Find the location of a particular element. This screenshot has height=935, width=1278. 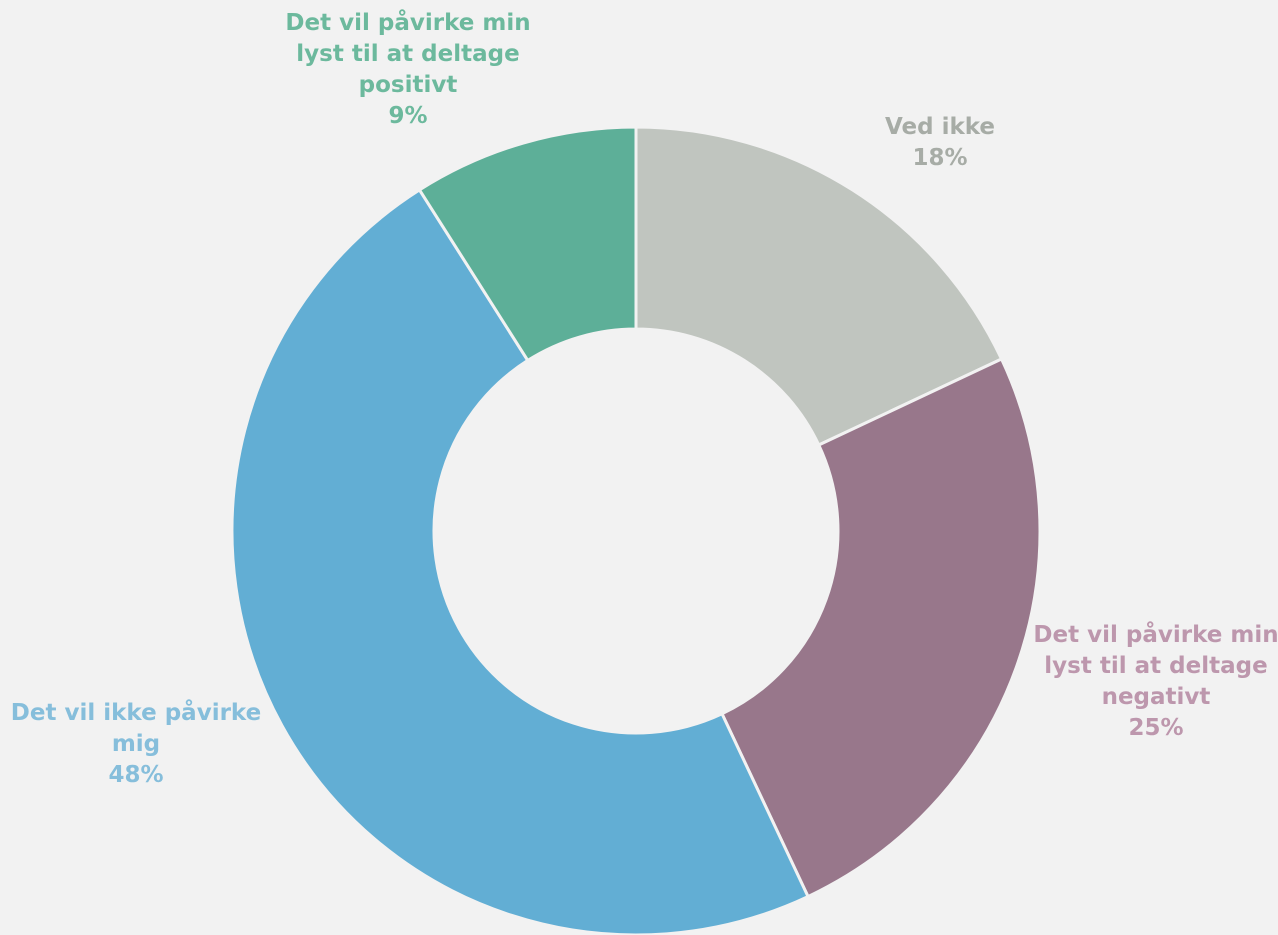

slice-label-line: mig is located at coordinates (136, 744).